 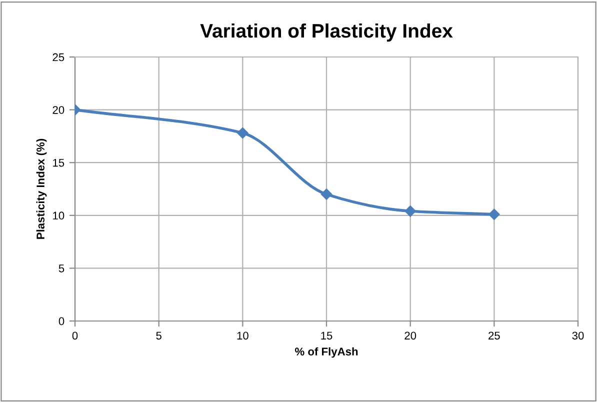 What do you see at coordinates (494, 336) in the screenshot?
I see `x-tick-label: 25` at bounding box center [494, 336].